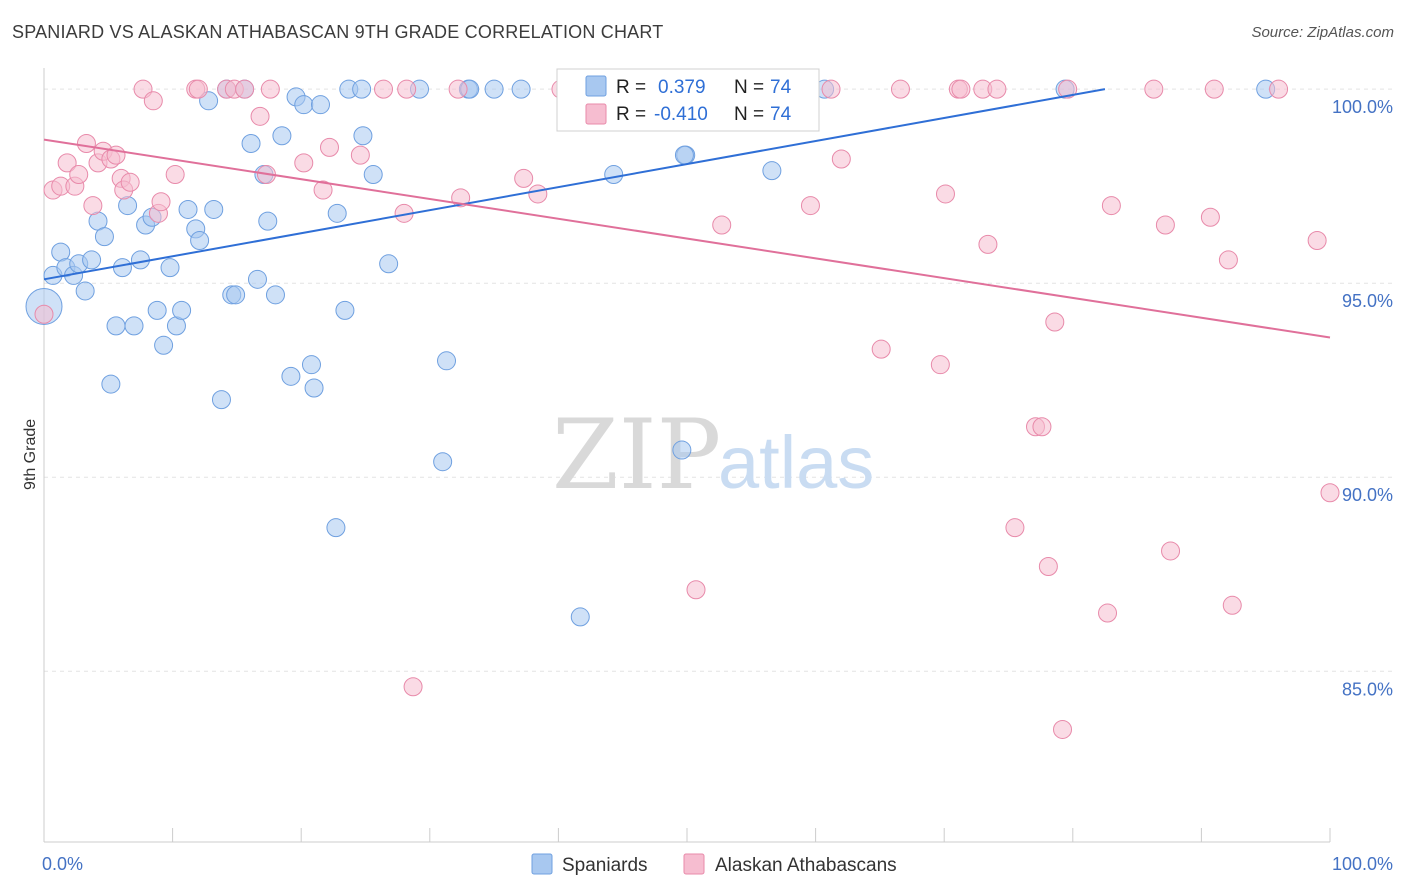  Describe the element at coordinates (62, 864) in the screenshot. I see `x-tick-label-0: 0.0%` at that location.